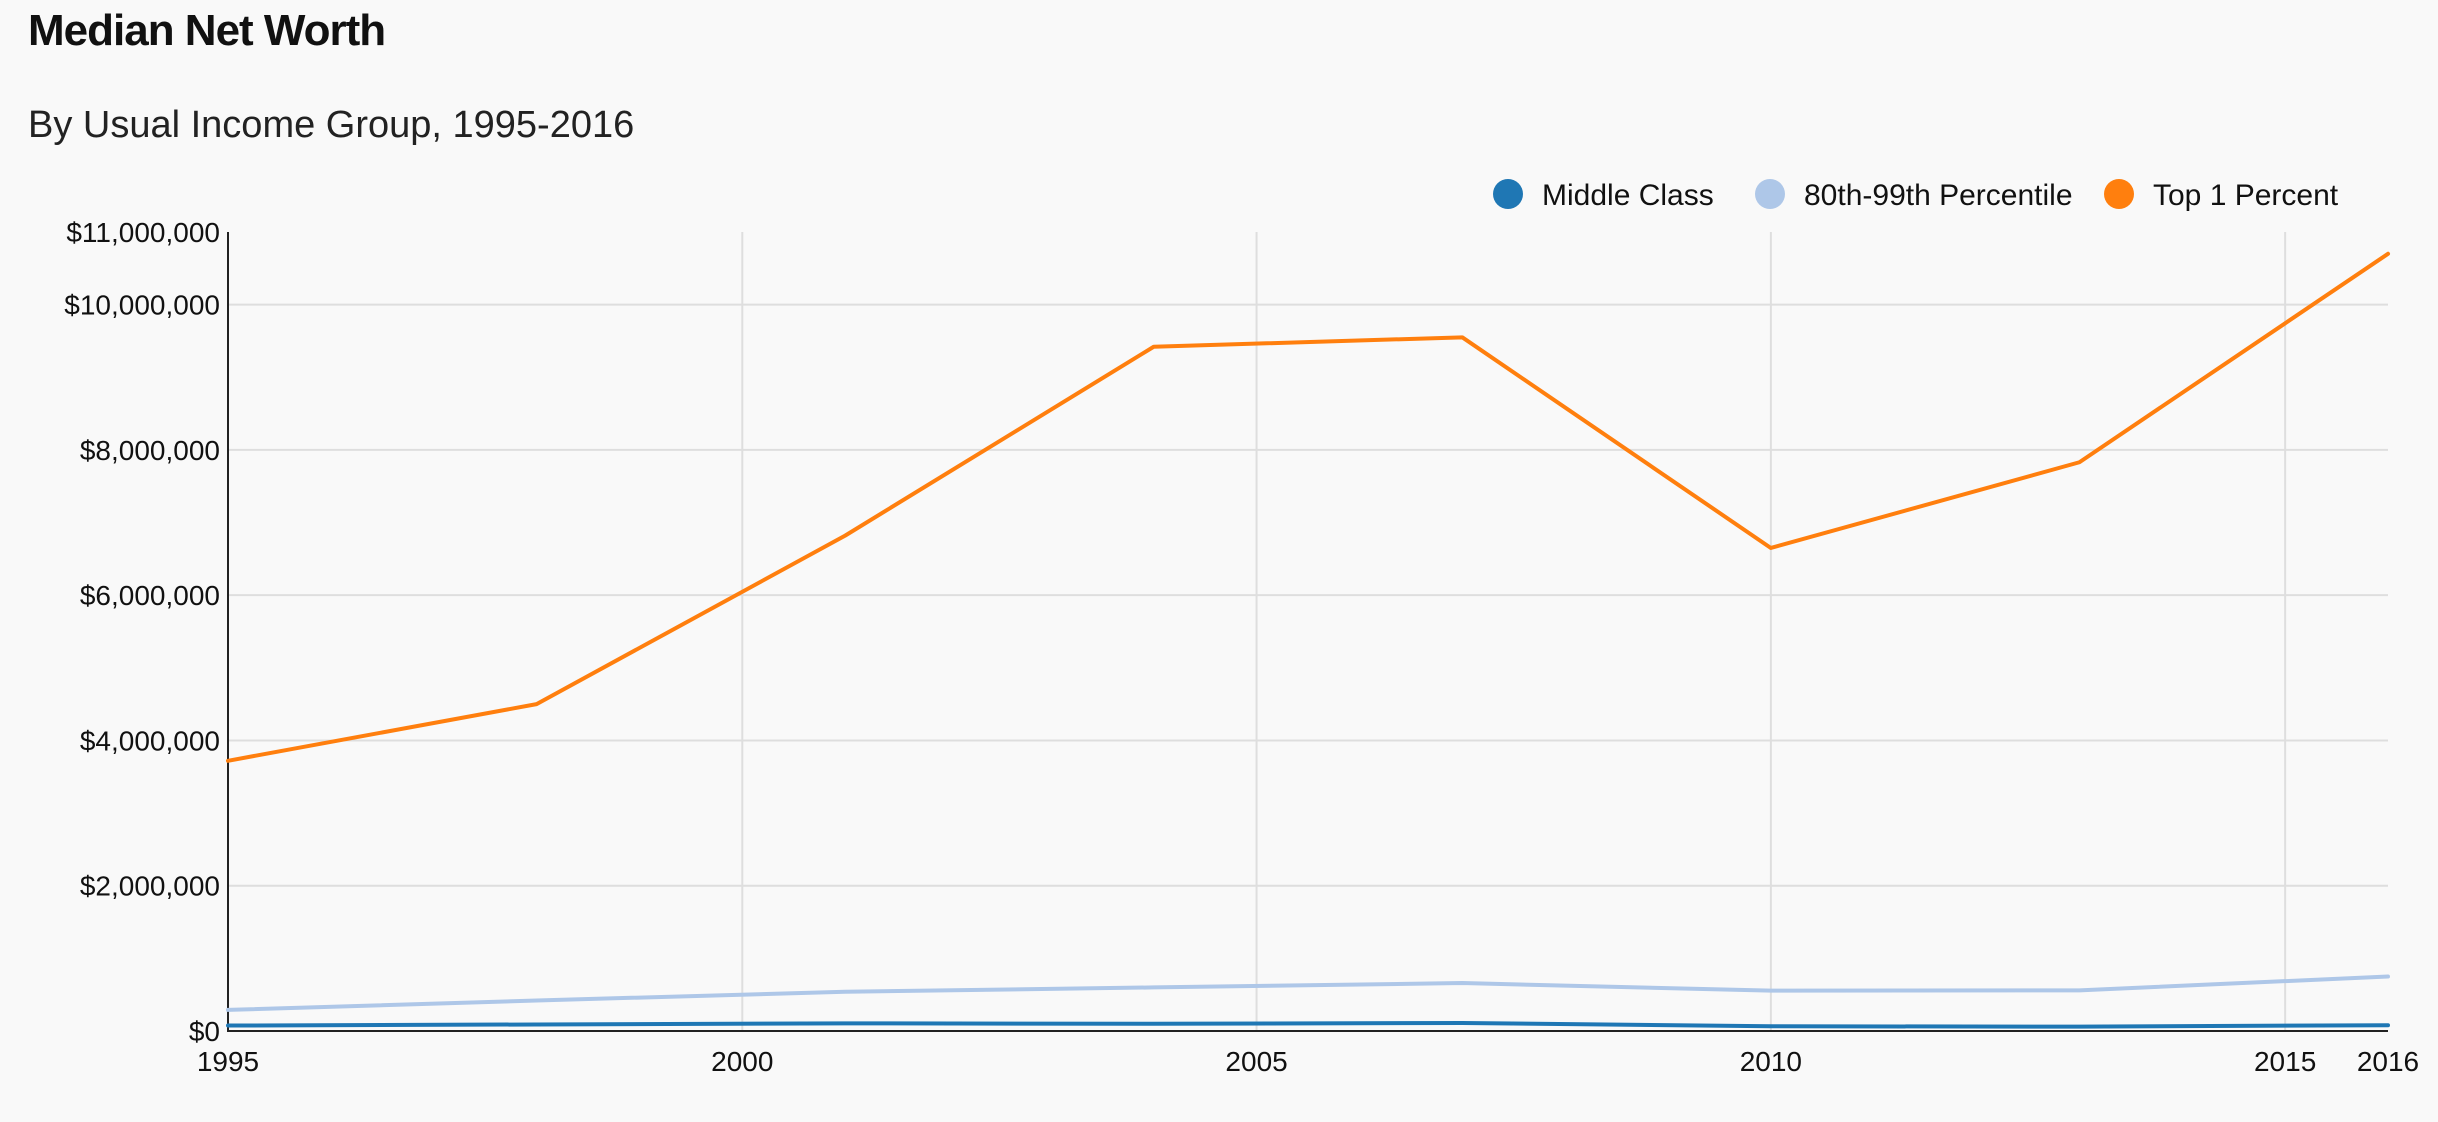 Image resolution: width=2438 pixels, height=1122 pixels. I want to click on chart-title: Median Net Worth, so click(207, 30).